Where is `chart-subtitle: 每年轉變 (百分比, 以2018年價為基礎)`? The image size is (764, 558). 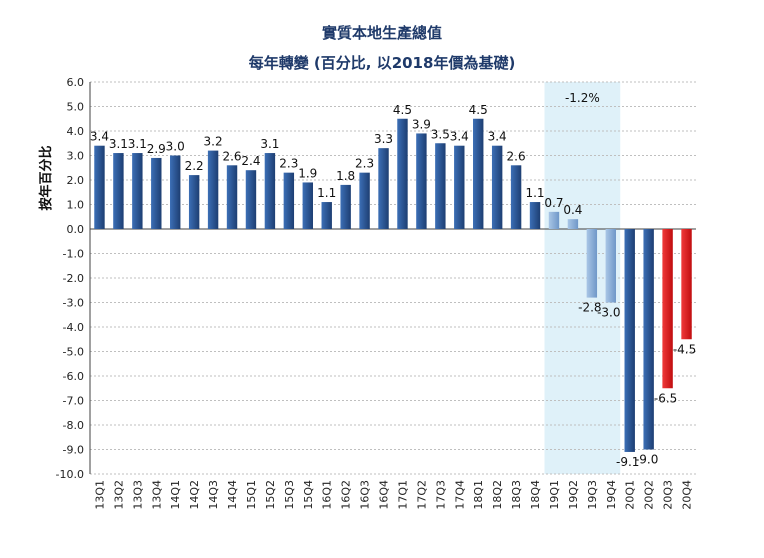 chart-subtitle: 每年轉變 (百分比, 以2018年價為基礎) is located at coordinates (382, 63).